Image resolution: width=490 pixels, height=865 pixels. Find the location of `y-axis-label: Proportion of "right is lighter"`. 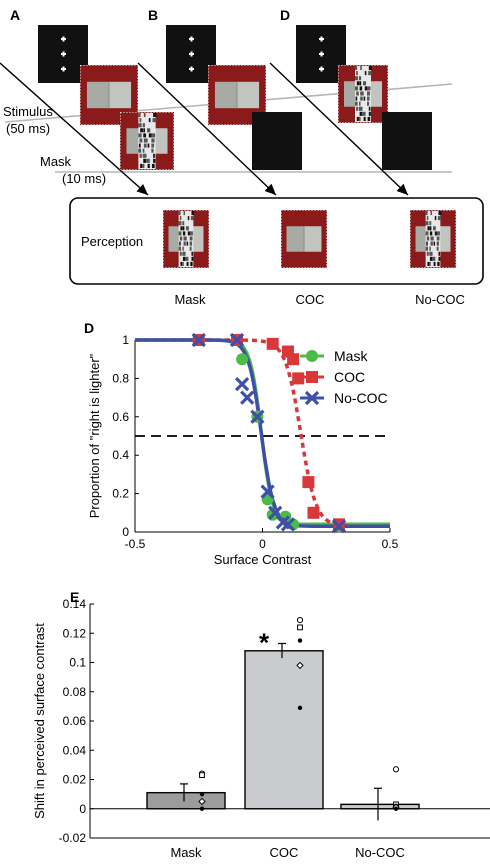

y-axis-label: Proportion of "right is lighter" is located at coordinates (94, 435).